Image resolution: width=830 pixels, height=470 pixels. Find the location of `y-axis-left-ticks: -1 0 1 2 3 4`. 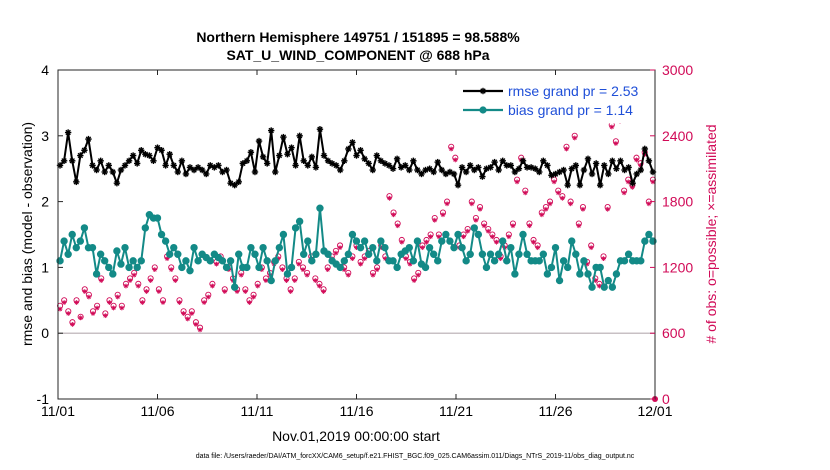

y-axis-left-ticks: -1 0 1 2 3 4 is located at coordinates (50, 234).